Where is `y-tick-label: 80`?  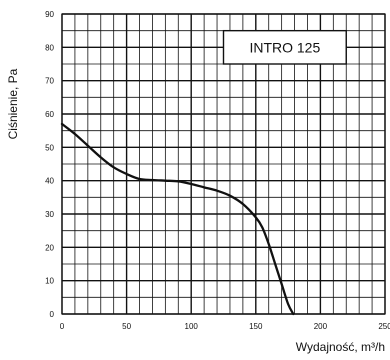 y-tick-label: 80 is located at coordinates (49, 47).